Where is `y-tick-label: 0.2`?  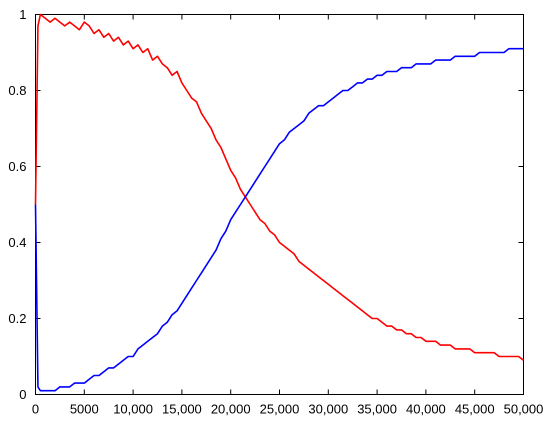
y-tick-label: 0.2 is located at coordinates (17, 318).